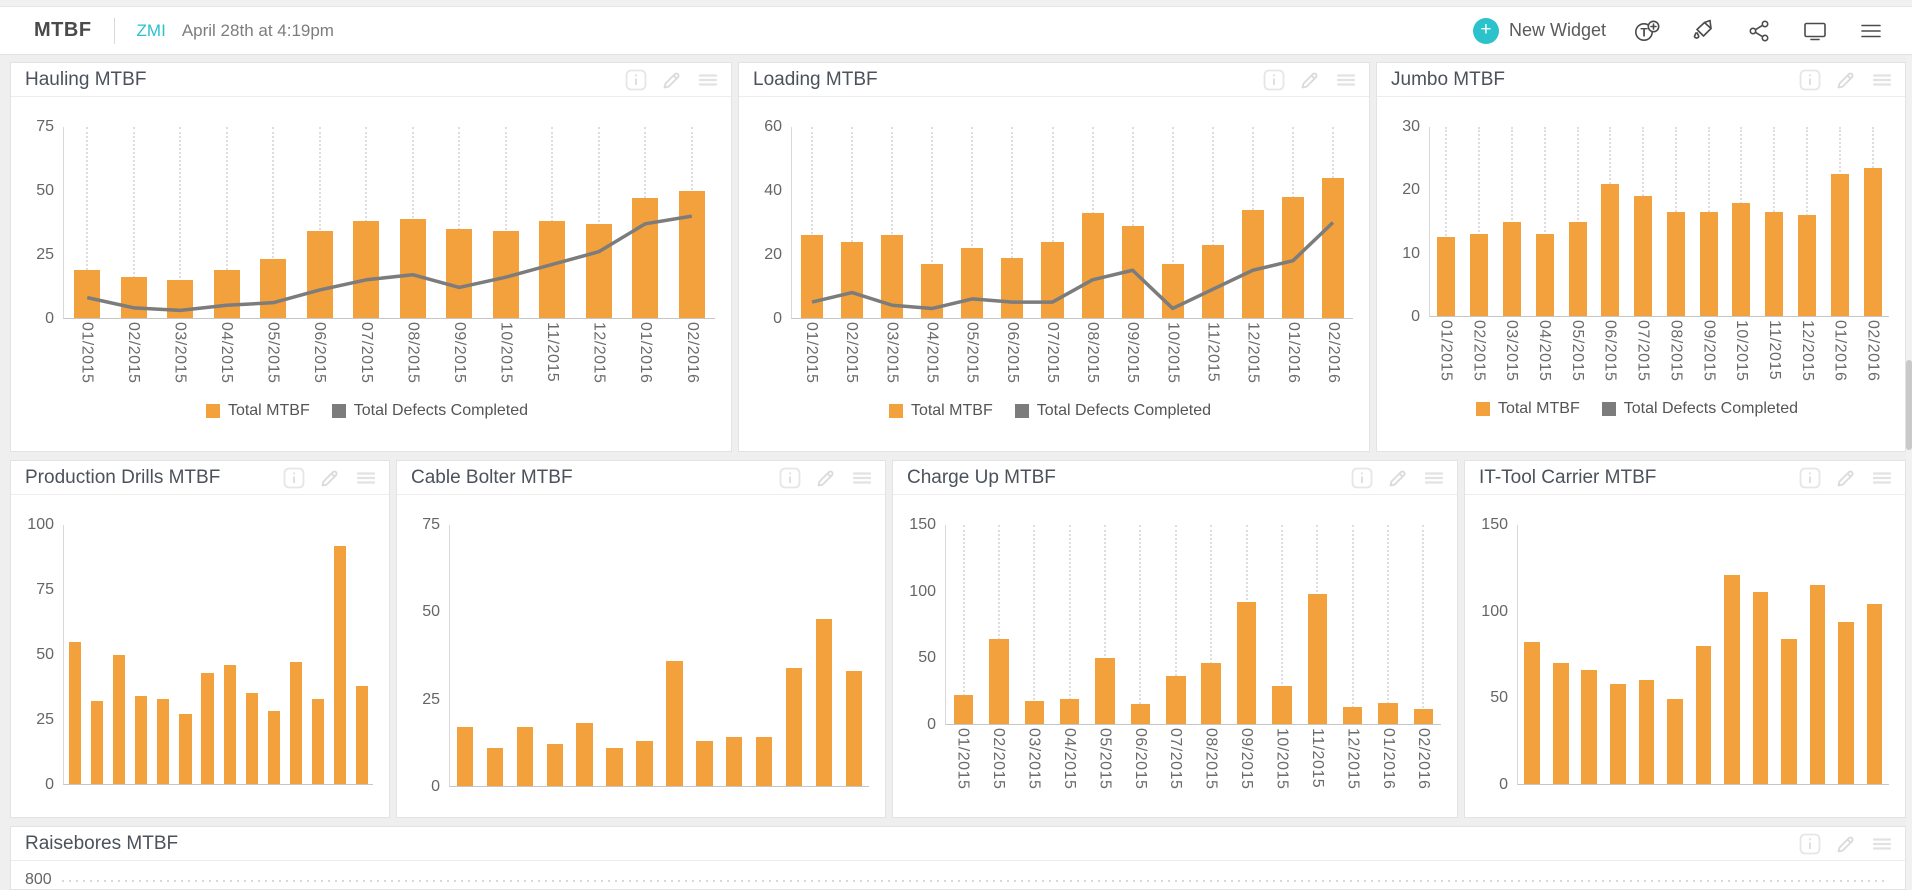 The image size is (1912, 890). Describe the element at coordinates (1647, 31) in the screenshot. I see `text-widget-icon: T` at that location.